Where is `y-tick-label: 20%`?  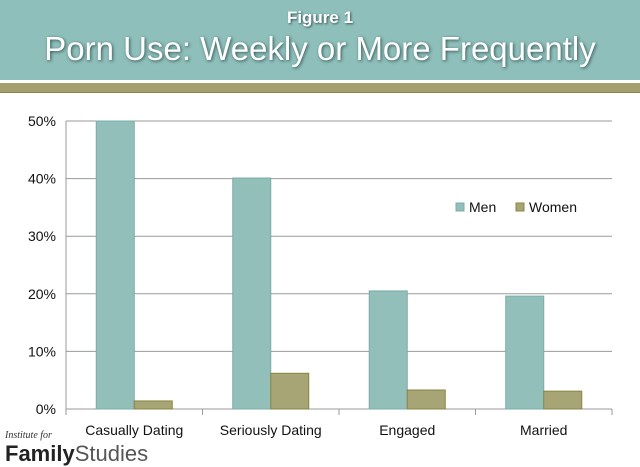
y-tick-label: 20% is located at coordinates (42, 294).